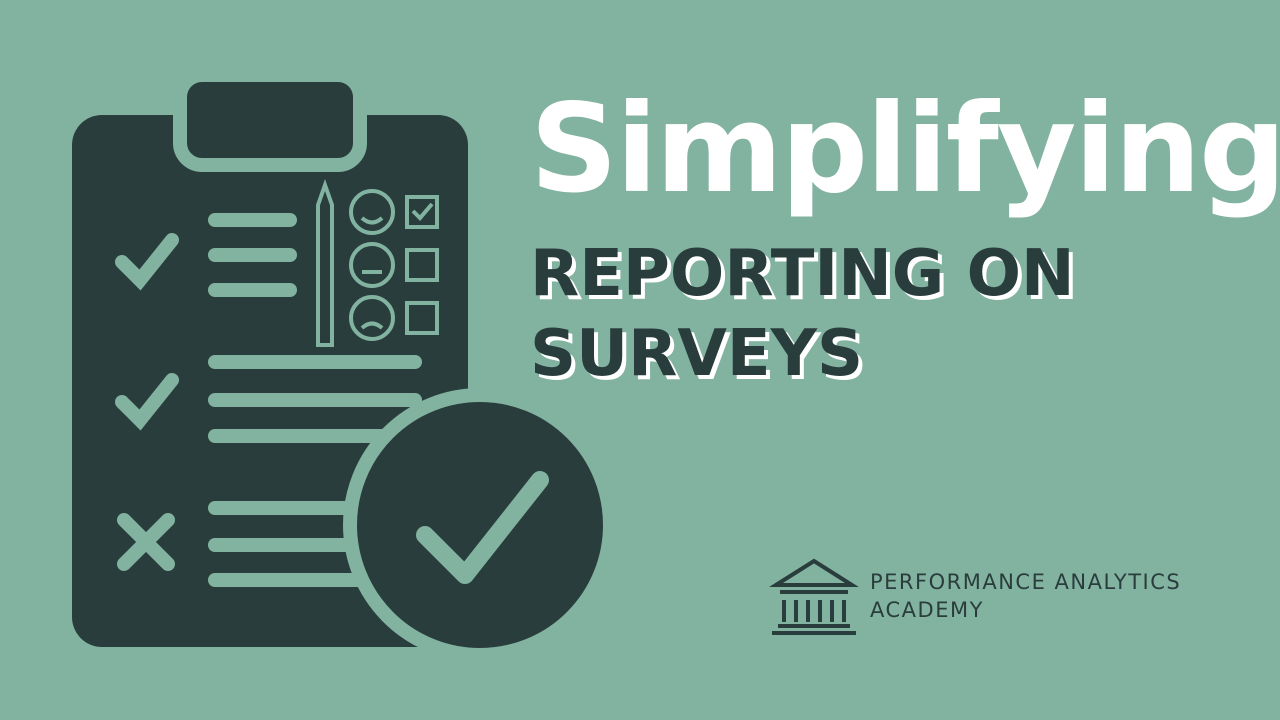 The image size is (1280, 720). I want to click on faces, so click(377, 262).